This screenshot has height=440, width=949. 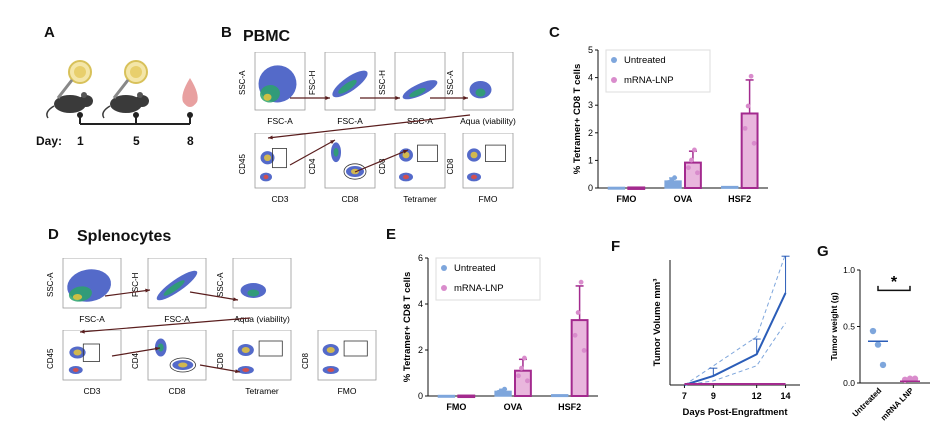 What do you see at coordinates (560, 396) in the screenshot?
I see `chartE-bar-untreated` at bounding box center [560, 396].